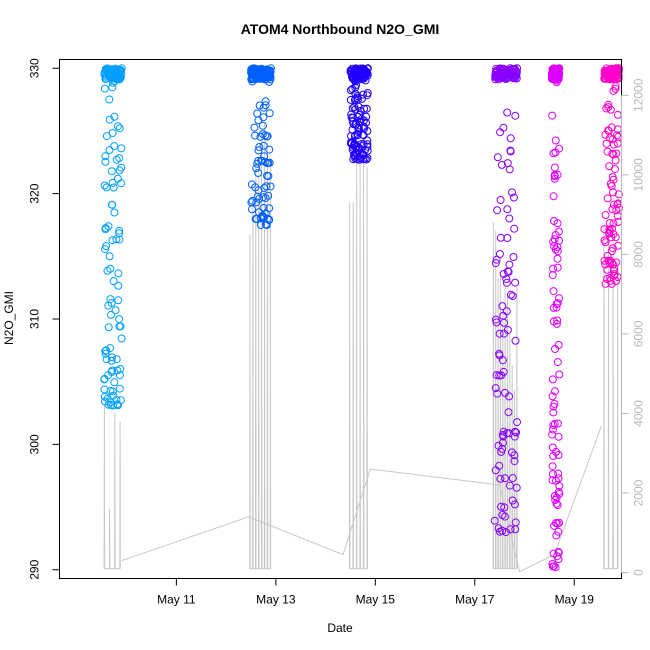 The image size is (650, 650). Describe the element at coordinates (555, 567) in the screenshot. I see `data-point-min` at that location.